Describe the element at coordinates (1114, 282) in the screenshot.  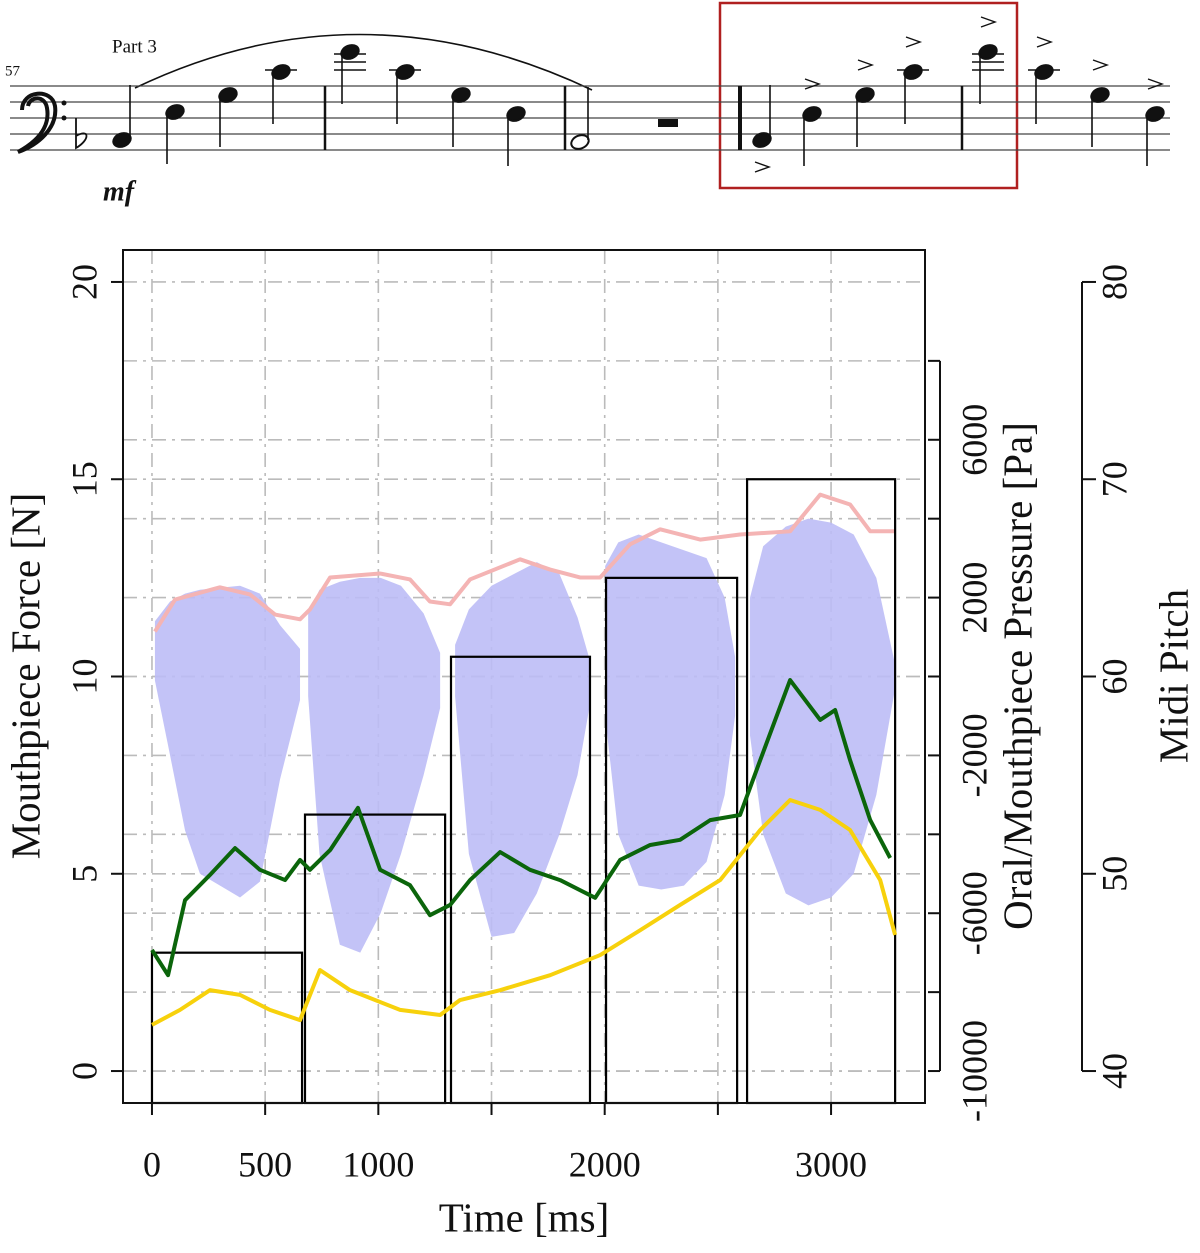
I see `y3-tick-label: 80` at that location.